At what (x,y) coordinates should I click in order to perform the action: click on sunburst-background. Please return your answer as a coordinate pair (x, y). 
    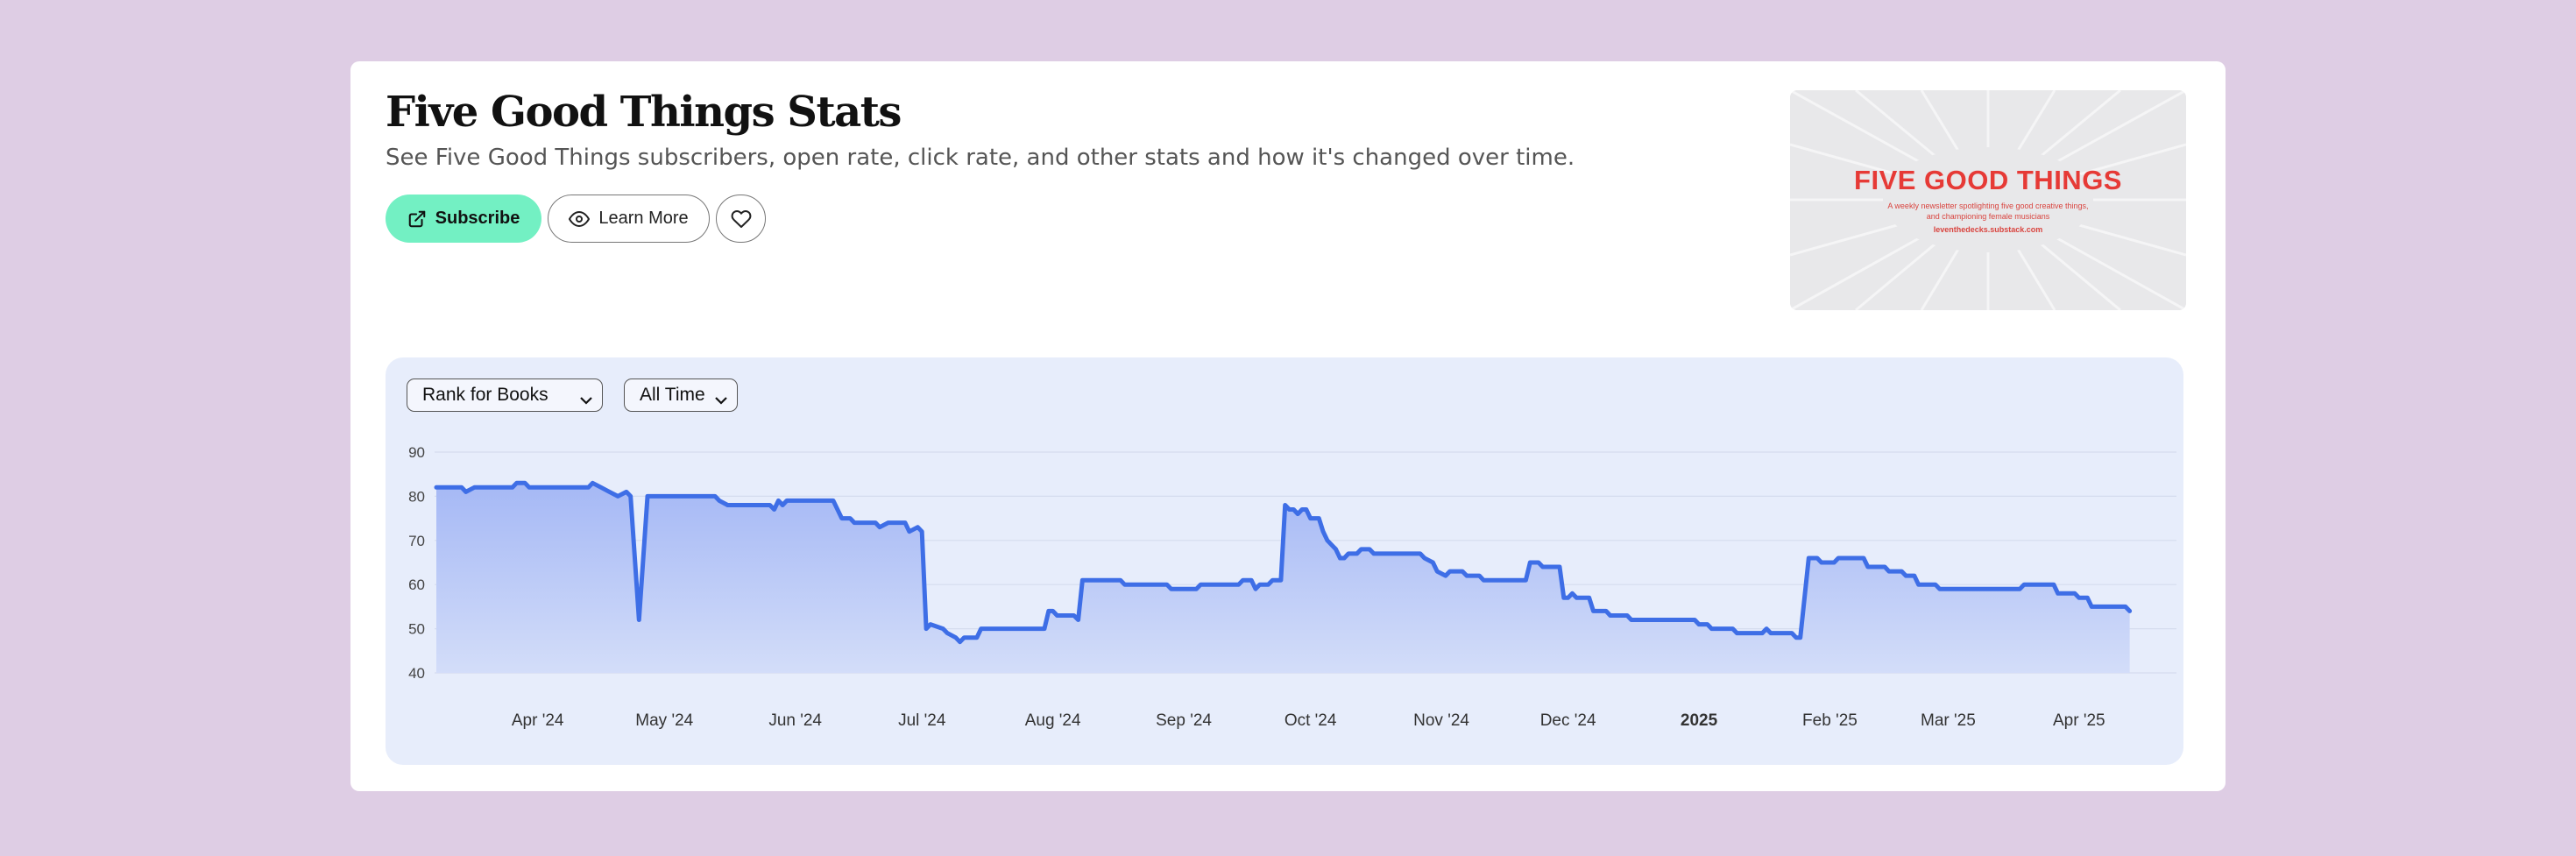
    Looking at the image, I should click on (1988, 200).